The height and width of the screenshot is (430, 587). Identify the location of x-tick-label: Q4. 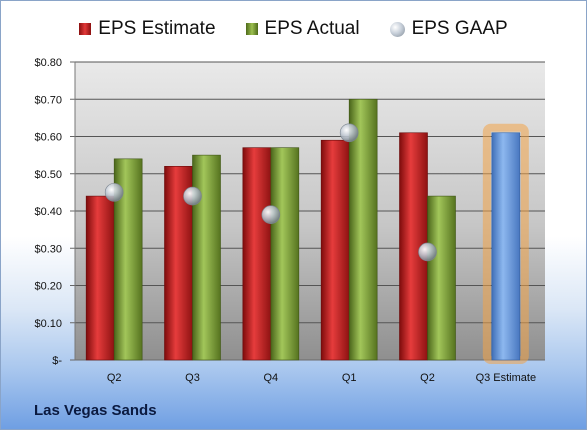
(270, 378).